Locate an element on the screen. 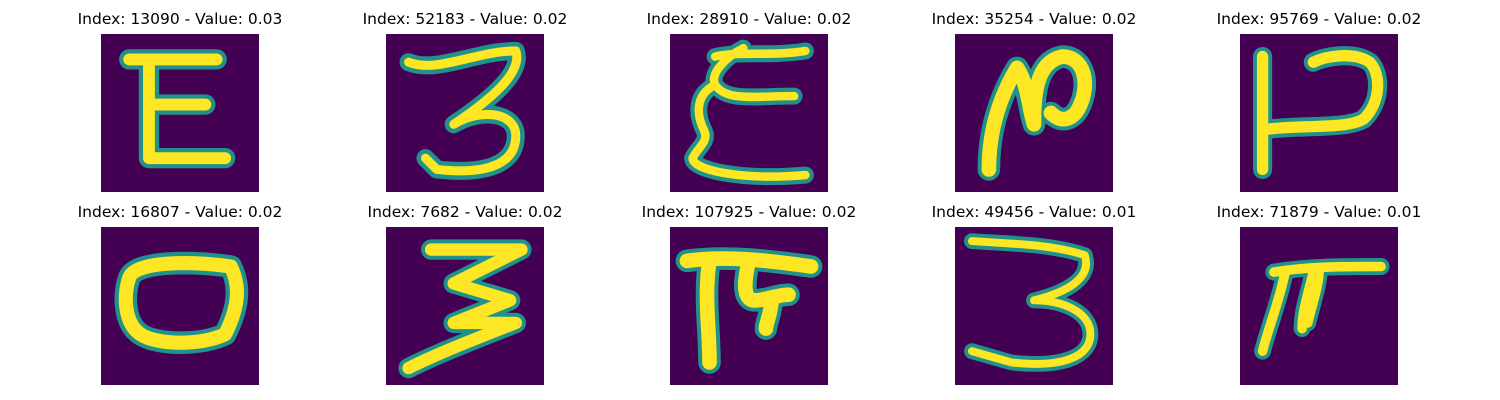 The width and height of the screenshot is (1500, 400). panel-title: Index: 35254 - Value: 0.02 is located at coordinates (1034, 19).